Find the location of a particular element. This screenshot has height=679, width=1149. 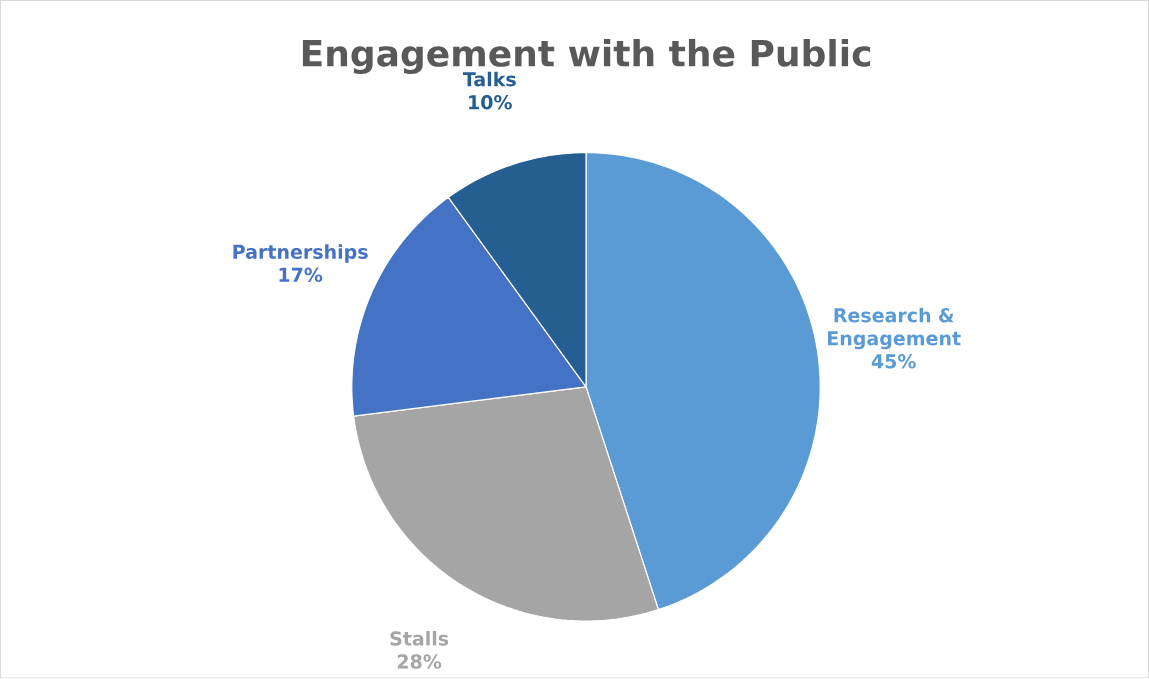

data-label: 17% is located at coordinates (301, 275).